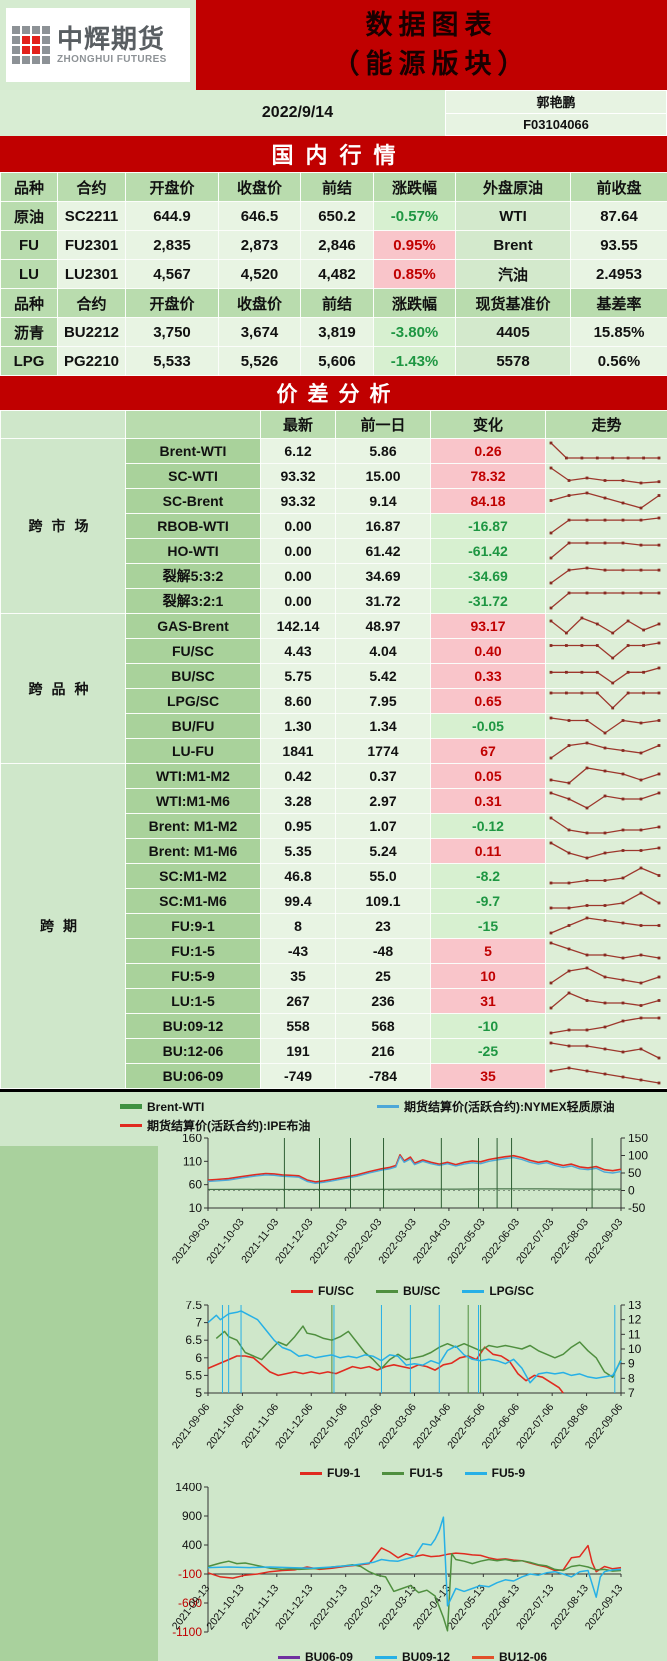  I want to click on column-header: 收盘价, so click(259, 303).